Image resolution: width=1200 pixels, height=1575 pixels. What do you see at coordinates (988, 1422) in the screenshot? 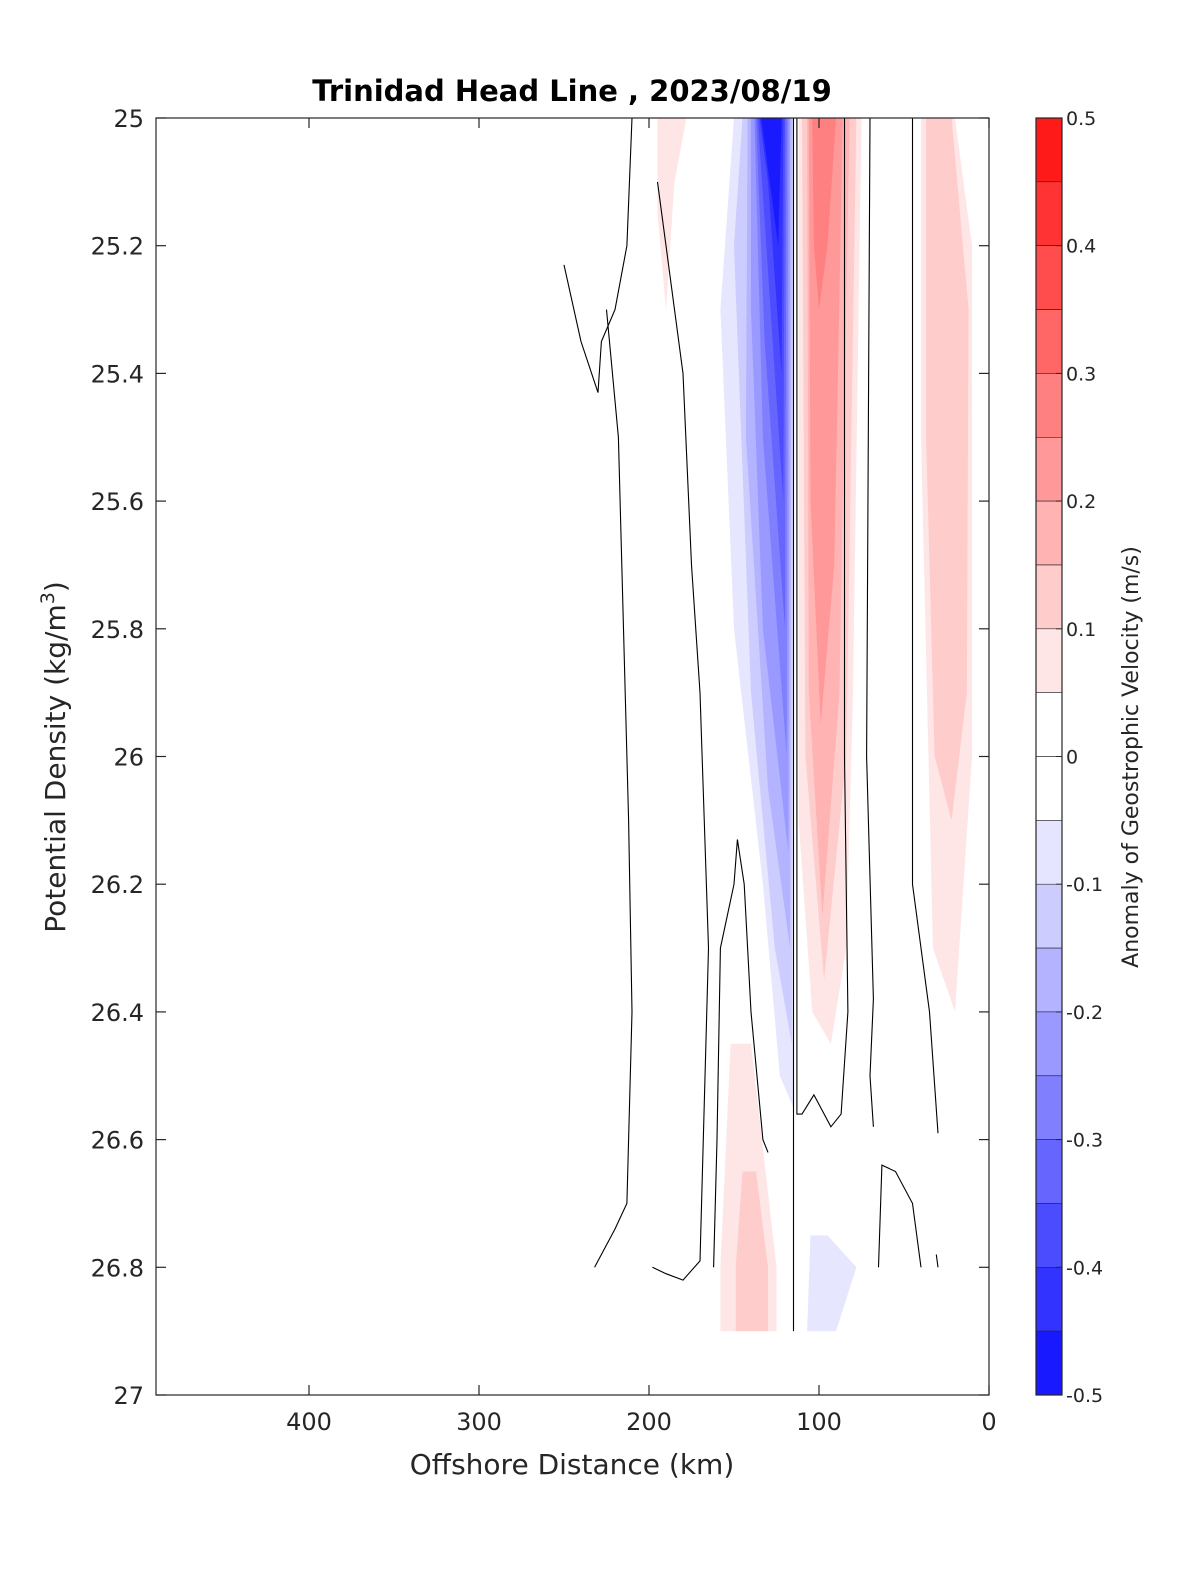
I see `x-tick-label: 0` at bounding box center [988, 1422].